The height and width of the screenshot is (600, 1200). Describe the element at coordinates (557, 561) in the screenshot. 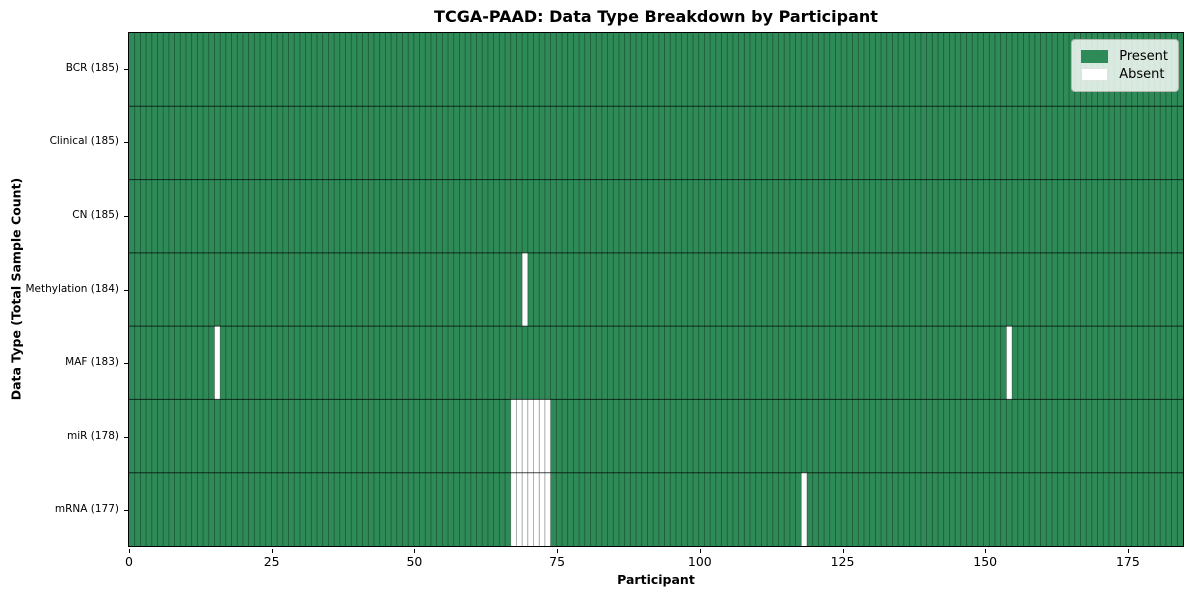

I see `x-tick-label: 75` at that location.